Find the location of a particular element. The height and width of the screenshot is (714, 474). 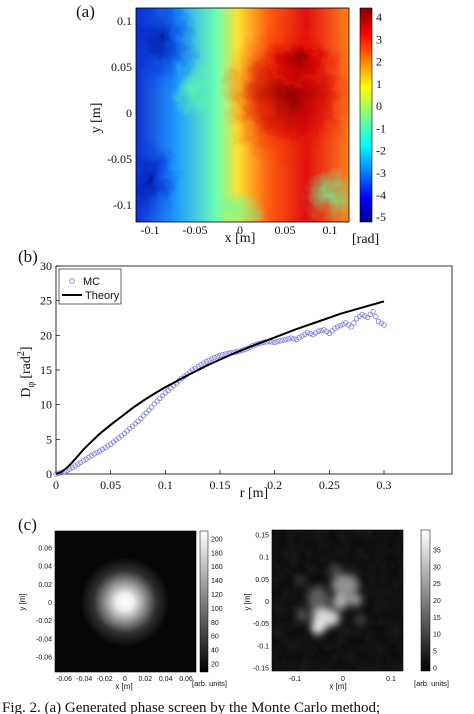

panel-c-left-xtick: 0 is located at coordinates (125, 679).